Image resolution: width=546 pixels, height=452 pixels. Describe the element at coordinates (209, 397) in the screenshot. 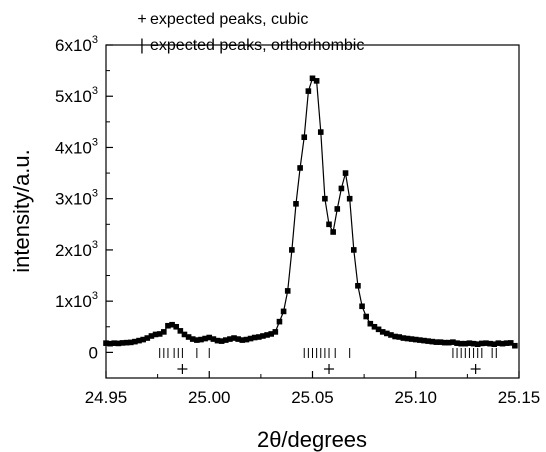

I see `x-tick-label: 25.00` at that location.